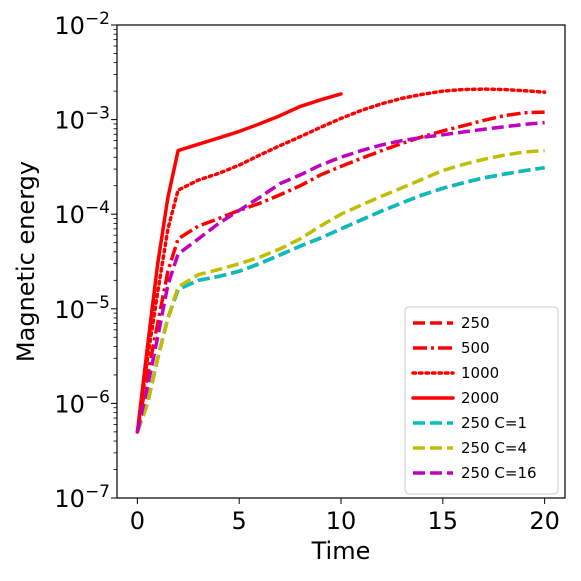 The height and width of the screenshot is (581, 581). I want to click on x-tick-label: 15, so click(443, 521).